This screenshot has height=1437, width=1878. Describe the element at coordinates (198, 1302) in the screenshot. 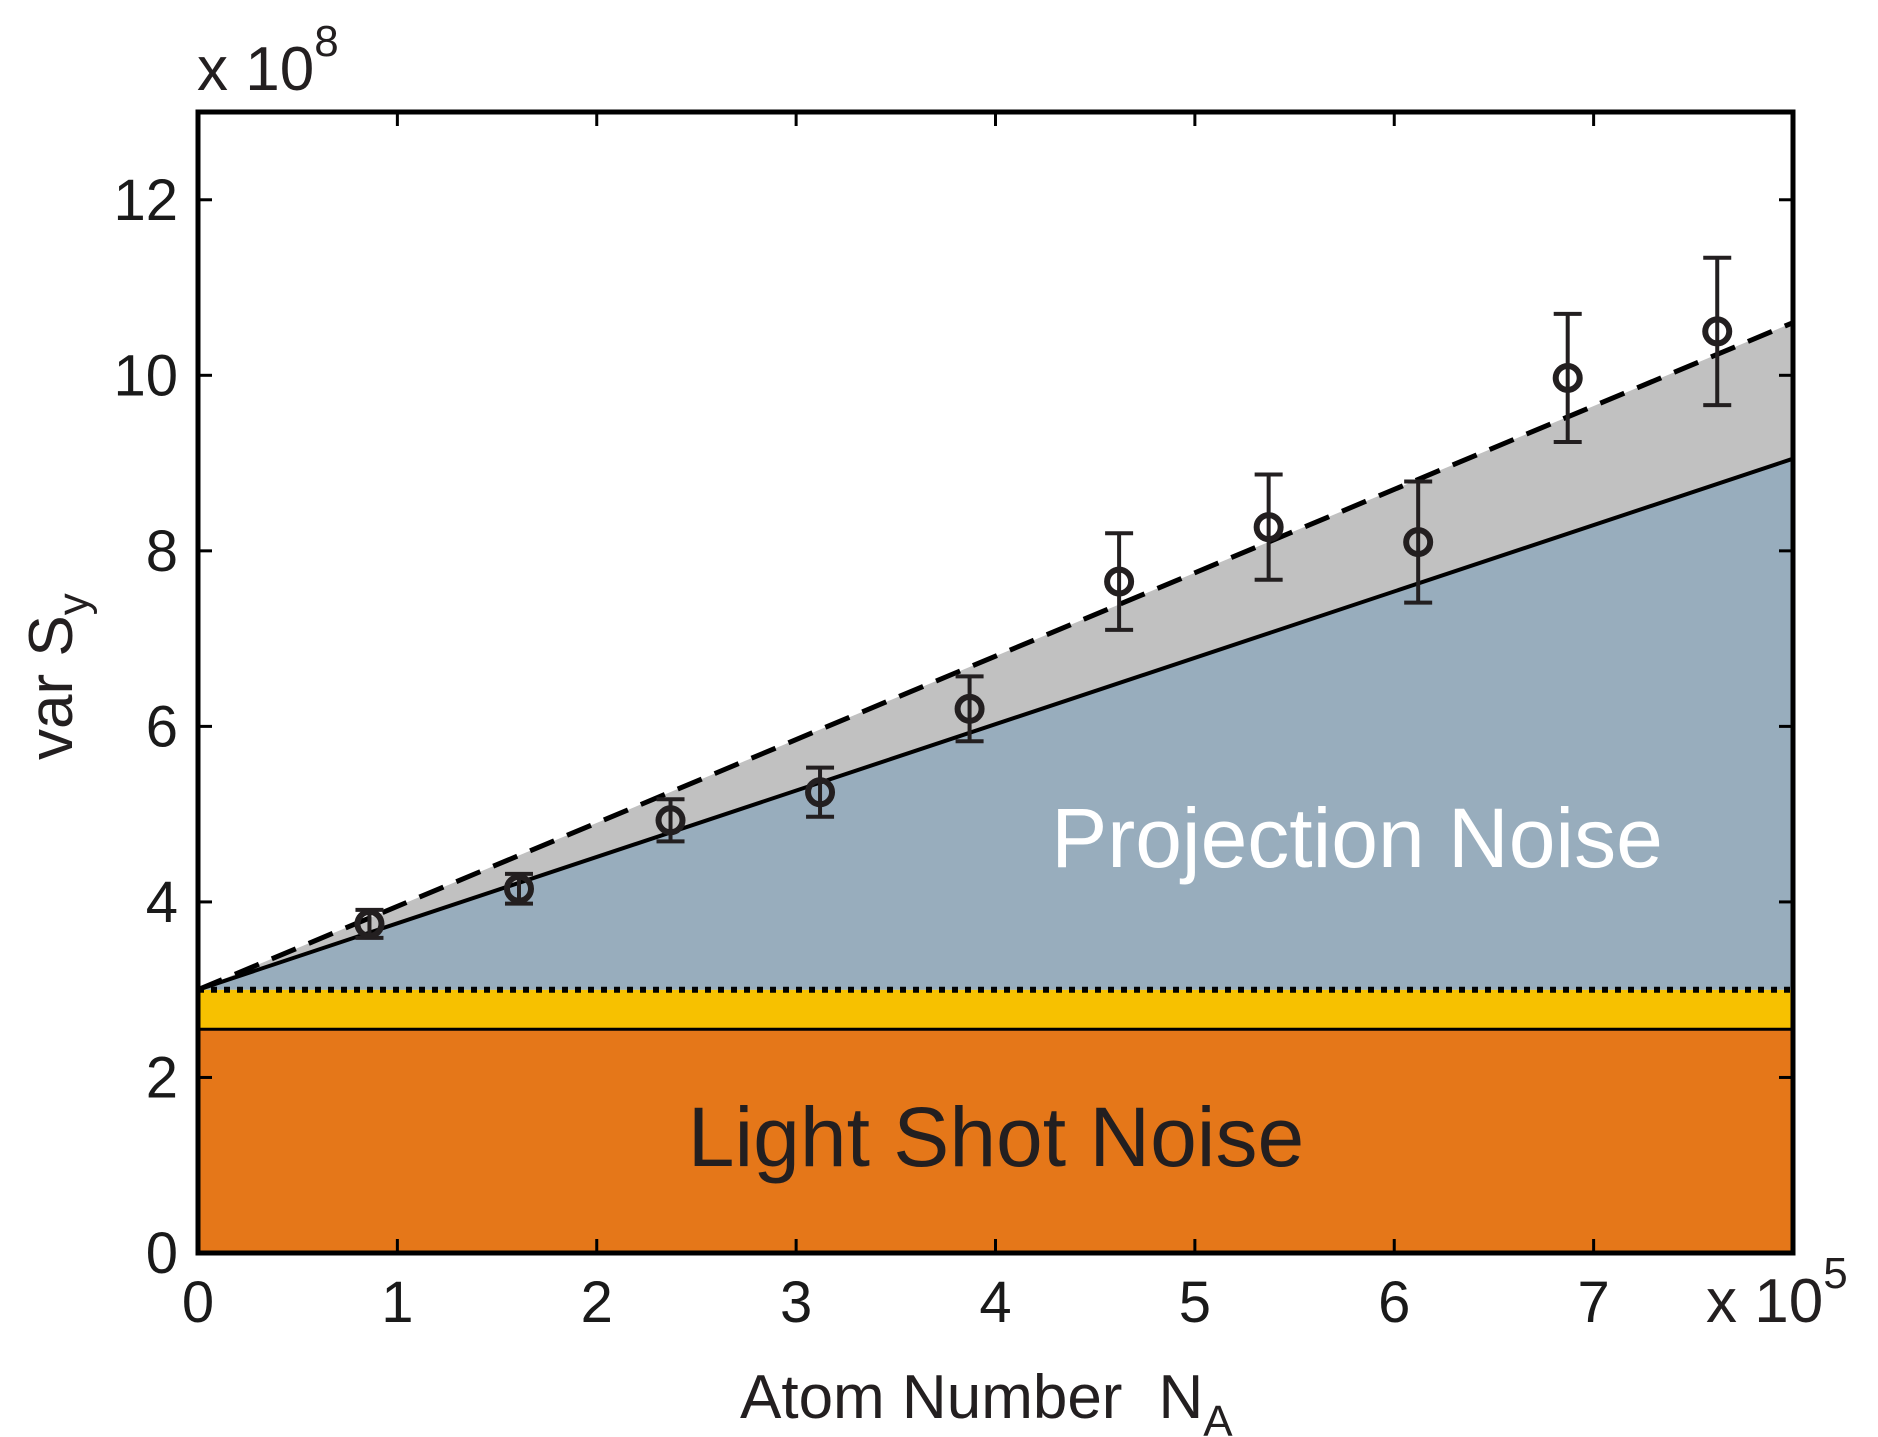

I see `x-tick-label: 0` at that location.